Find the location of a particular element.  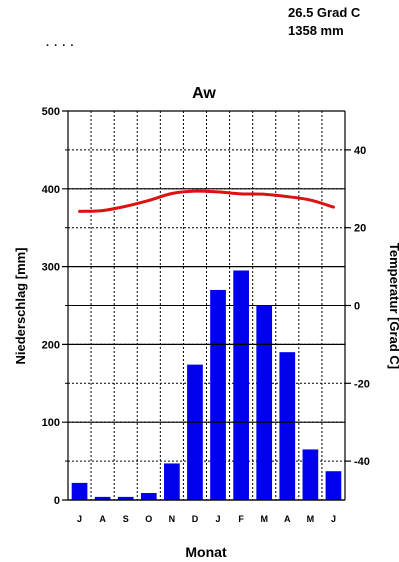

y2-tick-label: -40 is located at coordinates (362, 462).